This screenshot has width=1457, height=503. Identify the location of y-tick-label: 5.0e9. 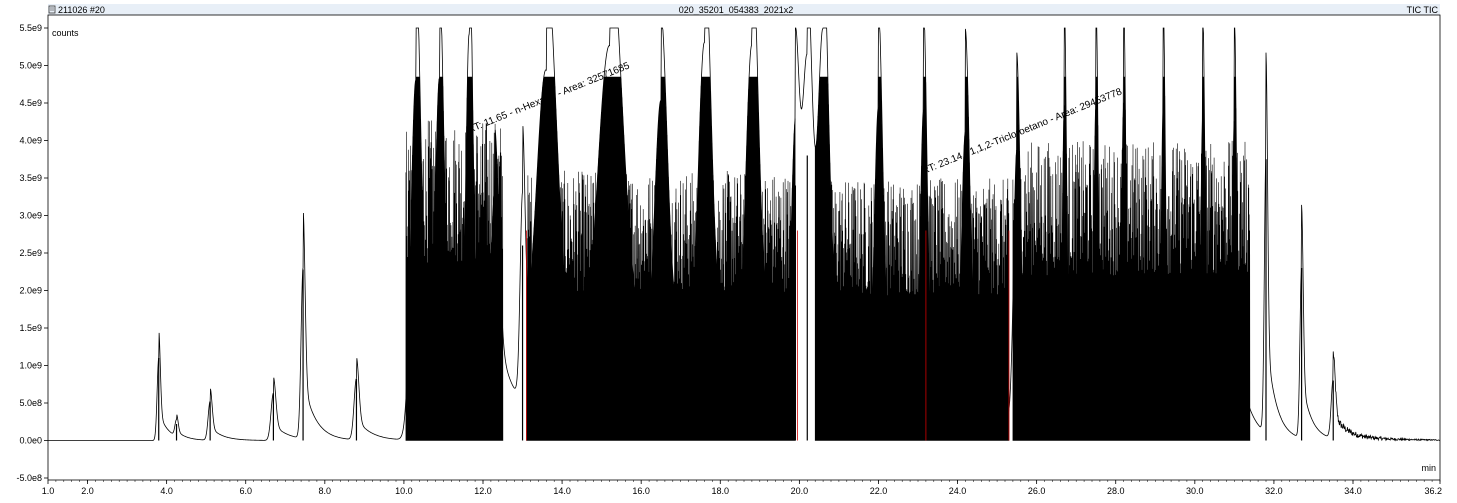
(30, 66).